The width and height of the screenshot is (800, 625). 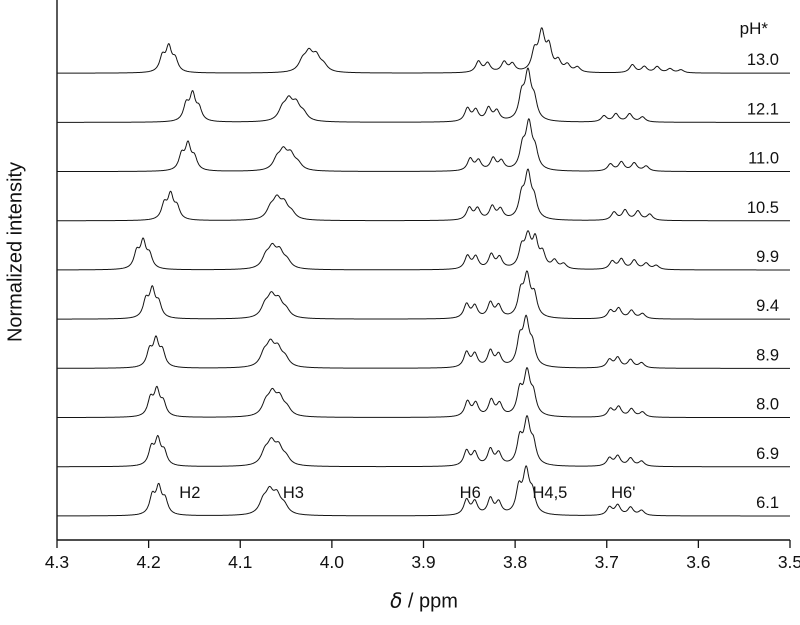 I want to click on ph-label-10.5: 10.5, so click(x=763, y=208).